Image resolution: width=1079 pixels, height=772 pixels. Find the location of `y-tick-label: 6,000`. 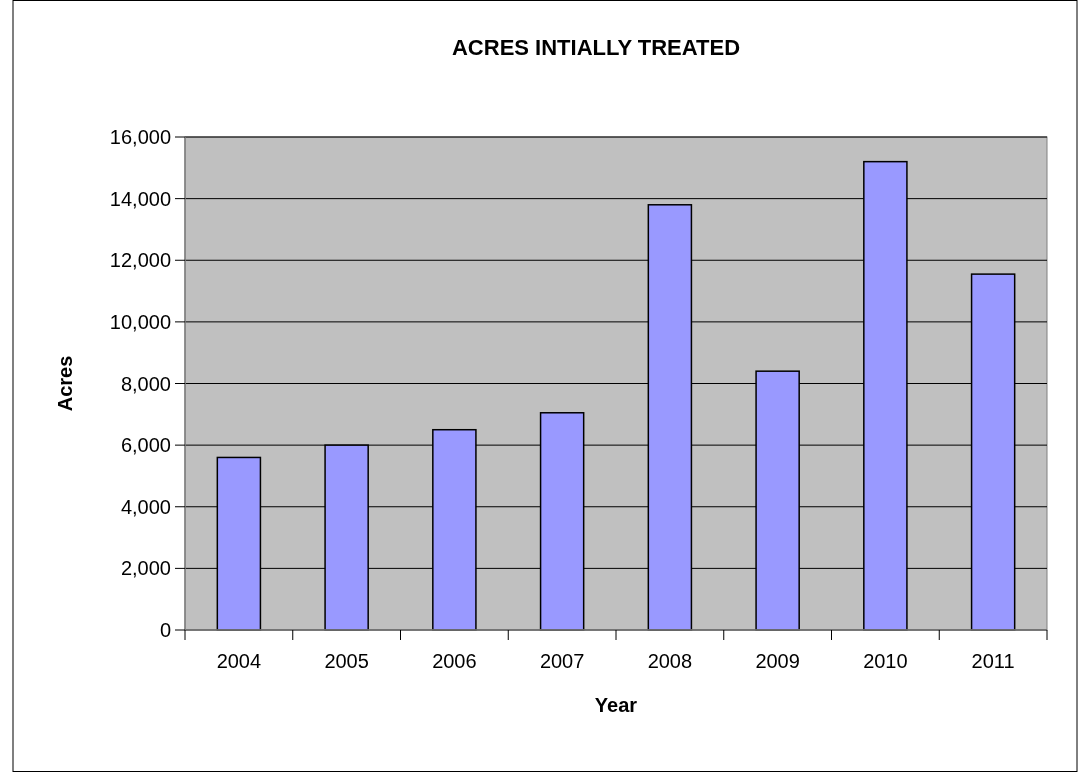

y-tick-label: 6,000 is located at coordinates (145, 445).